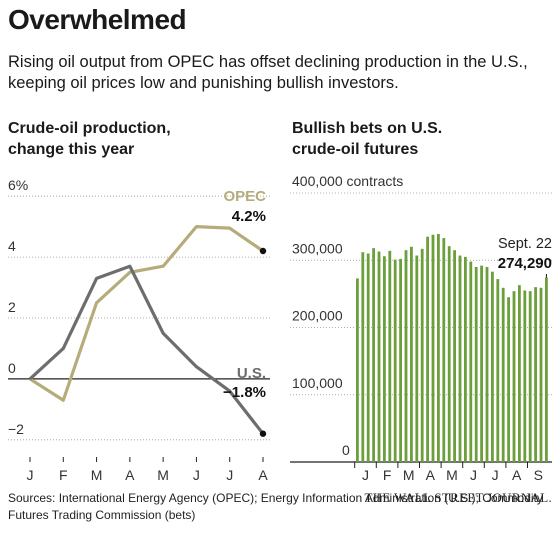 The image size is (560, 536). Describe the element at coordinates (251, 373) in the screenshot. I see `us-series-label: U.S.` at that location.